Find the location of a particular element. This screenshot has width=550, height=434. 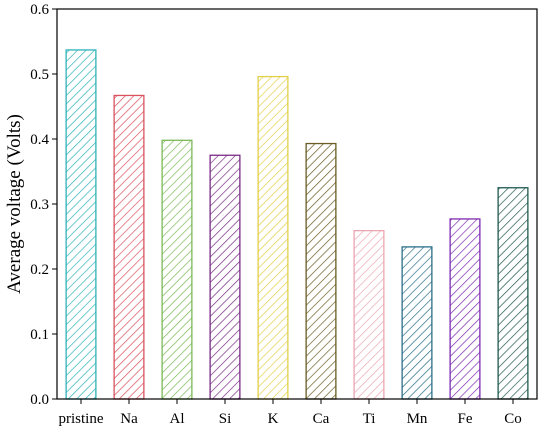

y-axis-title: Average voltage (Volts) is located at coordinates (14, 204).